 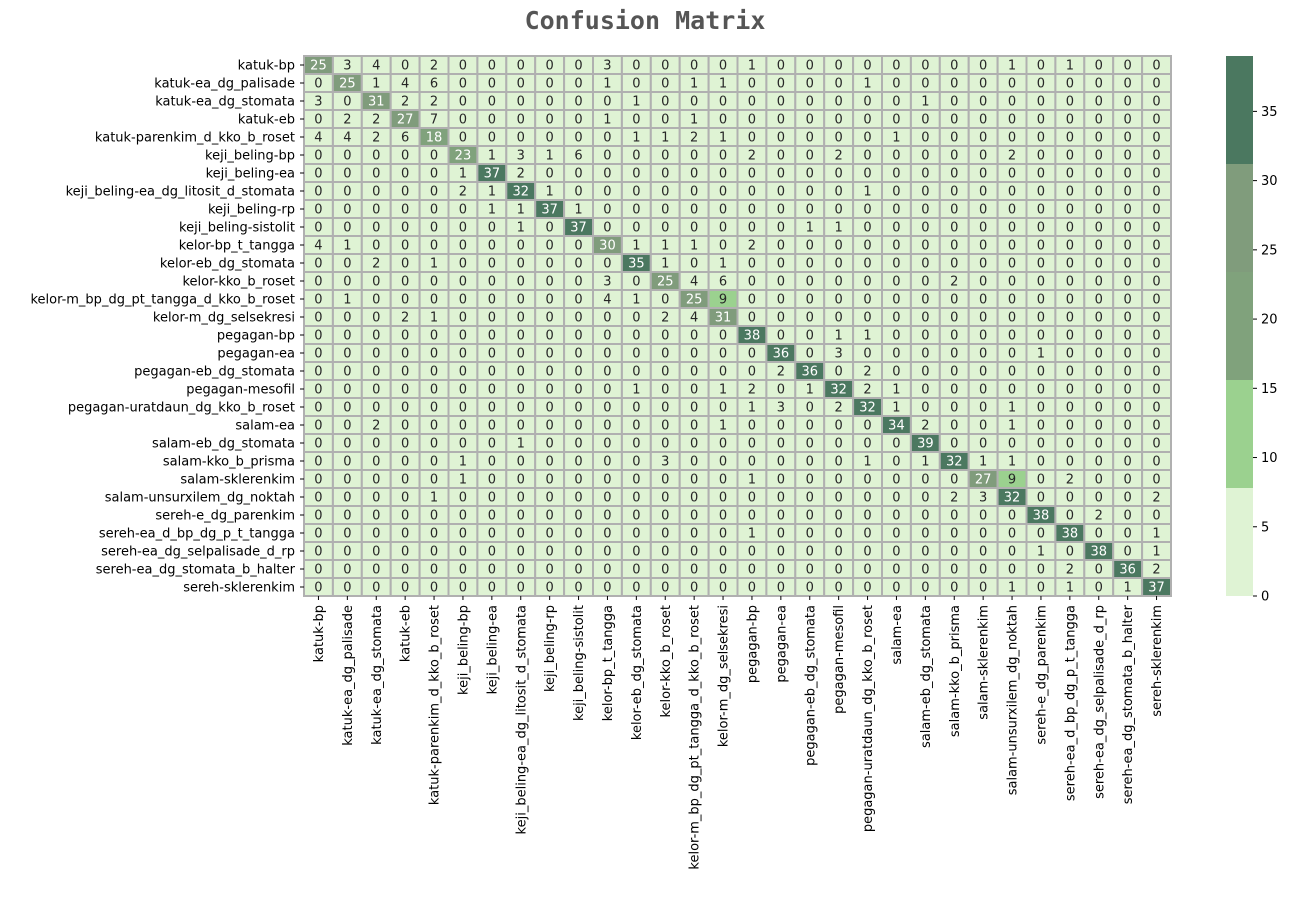 I want to click on x-tick-label: salam-ea, so click(x=897, y=635).